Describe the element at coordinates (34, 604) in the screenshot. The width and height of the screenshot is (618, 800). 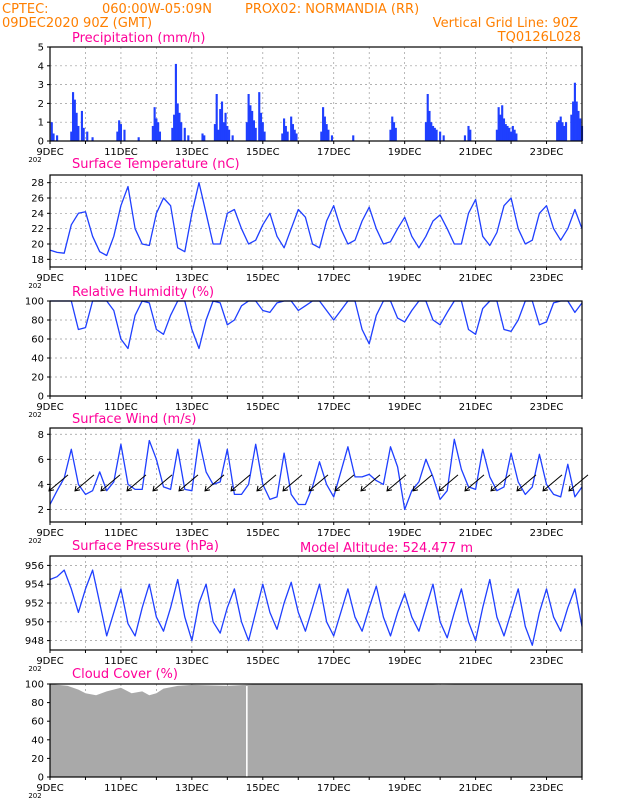
I see `y-tick-label: 952` at that location.